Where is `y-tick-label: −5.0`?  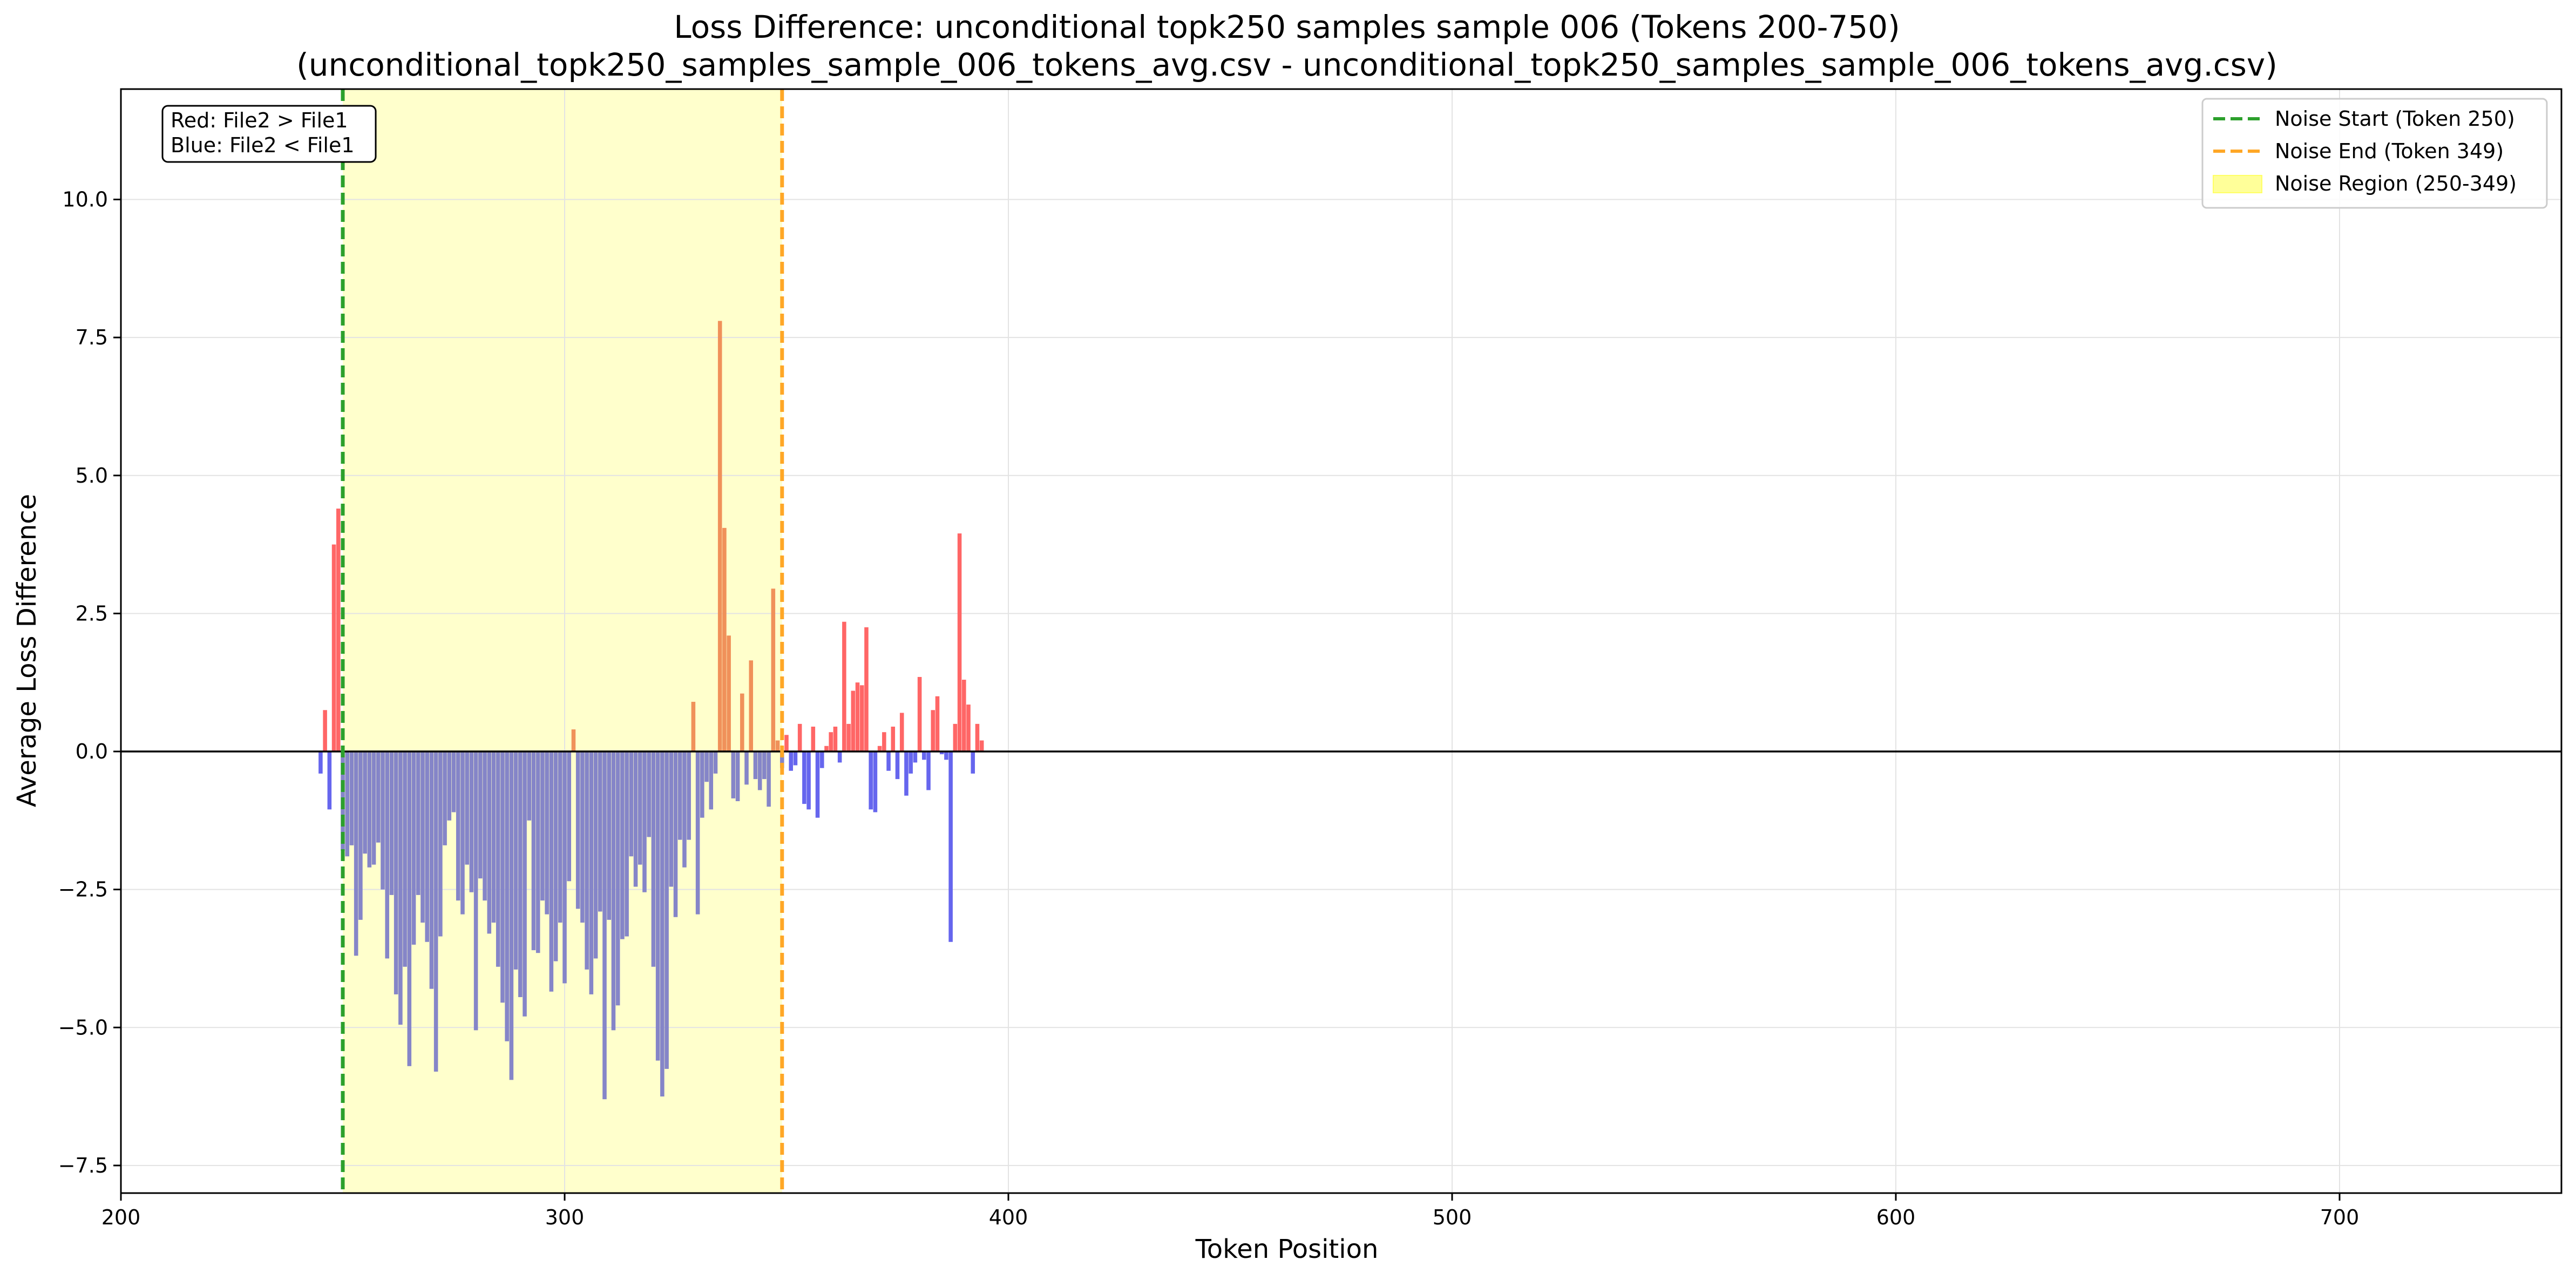 y-tick-label: −5.0 is located at coordinates (83, 1027).